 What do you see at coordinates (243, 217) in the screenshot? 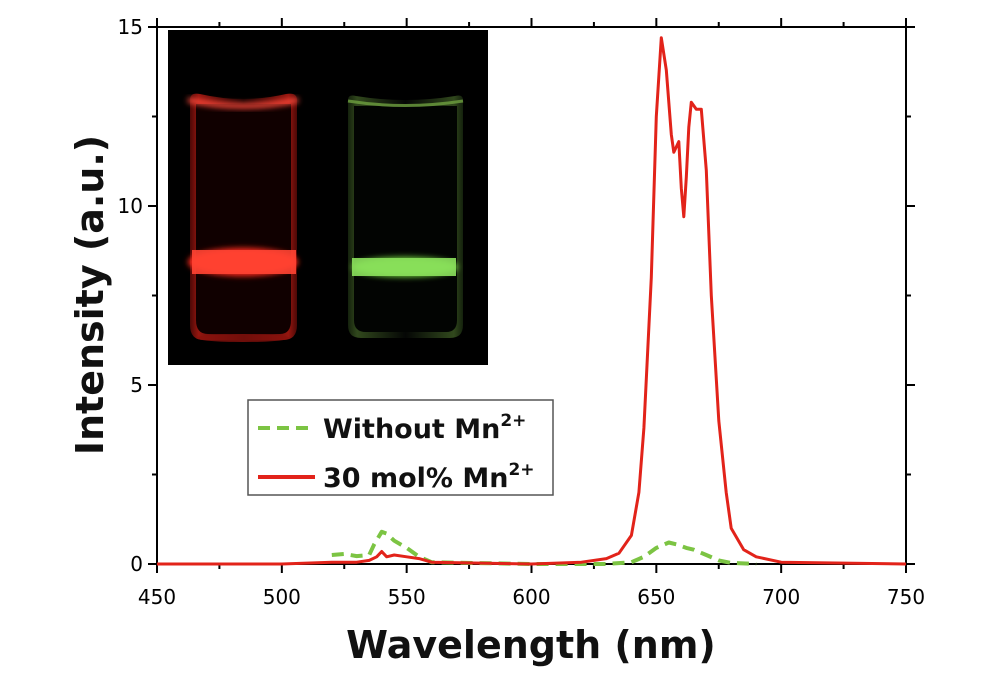
I see `vial-red` at bounding box center [243, 217].